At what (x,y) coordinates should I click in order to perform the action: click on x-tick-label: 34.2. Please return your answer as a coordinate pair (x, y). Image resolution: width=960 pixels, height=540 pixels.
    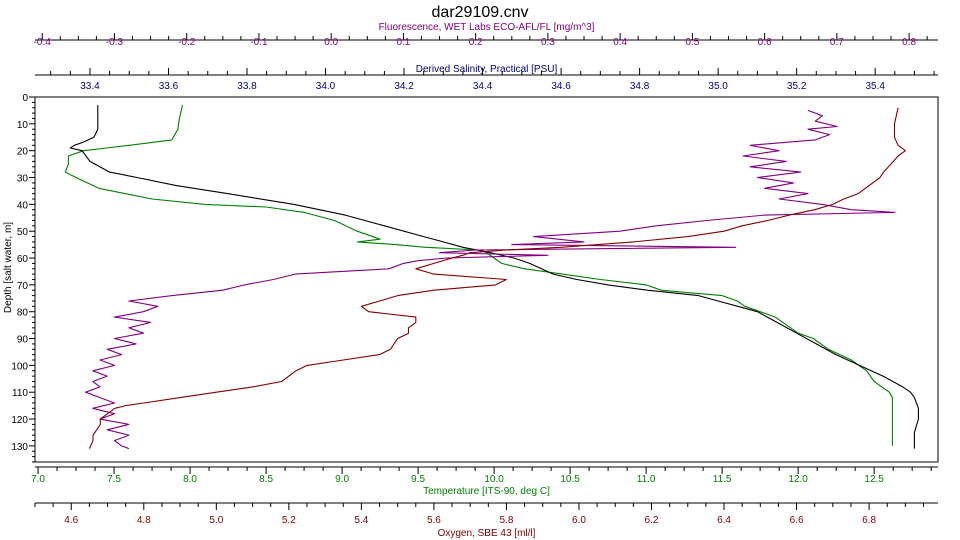
    Looking at the image, I should click on (404, 86).